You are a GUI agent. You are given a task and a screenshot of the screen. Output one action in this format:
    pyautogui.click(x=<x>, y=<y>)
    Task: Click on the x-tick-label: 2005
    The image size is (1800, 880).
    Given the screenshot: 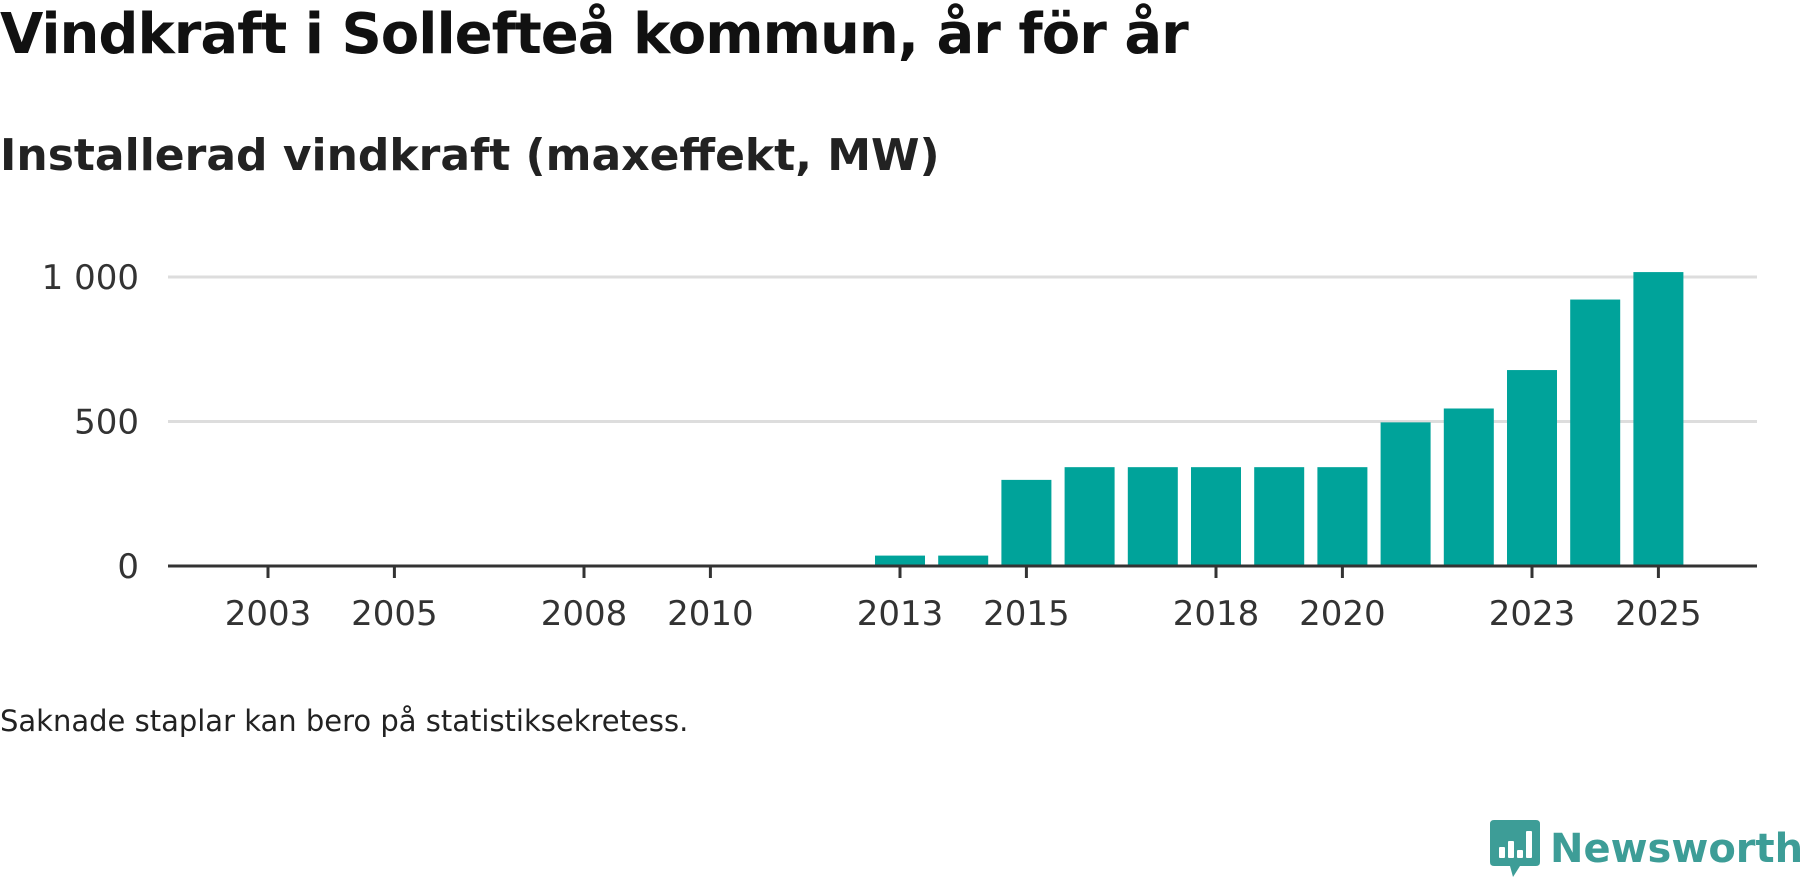 What is the action you would take?
    pyautogui.click(x=394, y=614)
    